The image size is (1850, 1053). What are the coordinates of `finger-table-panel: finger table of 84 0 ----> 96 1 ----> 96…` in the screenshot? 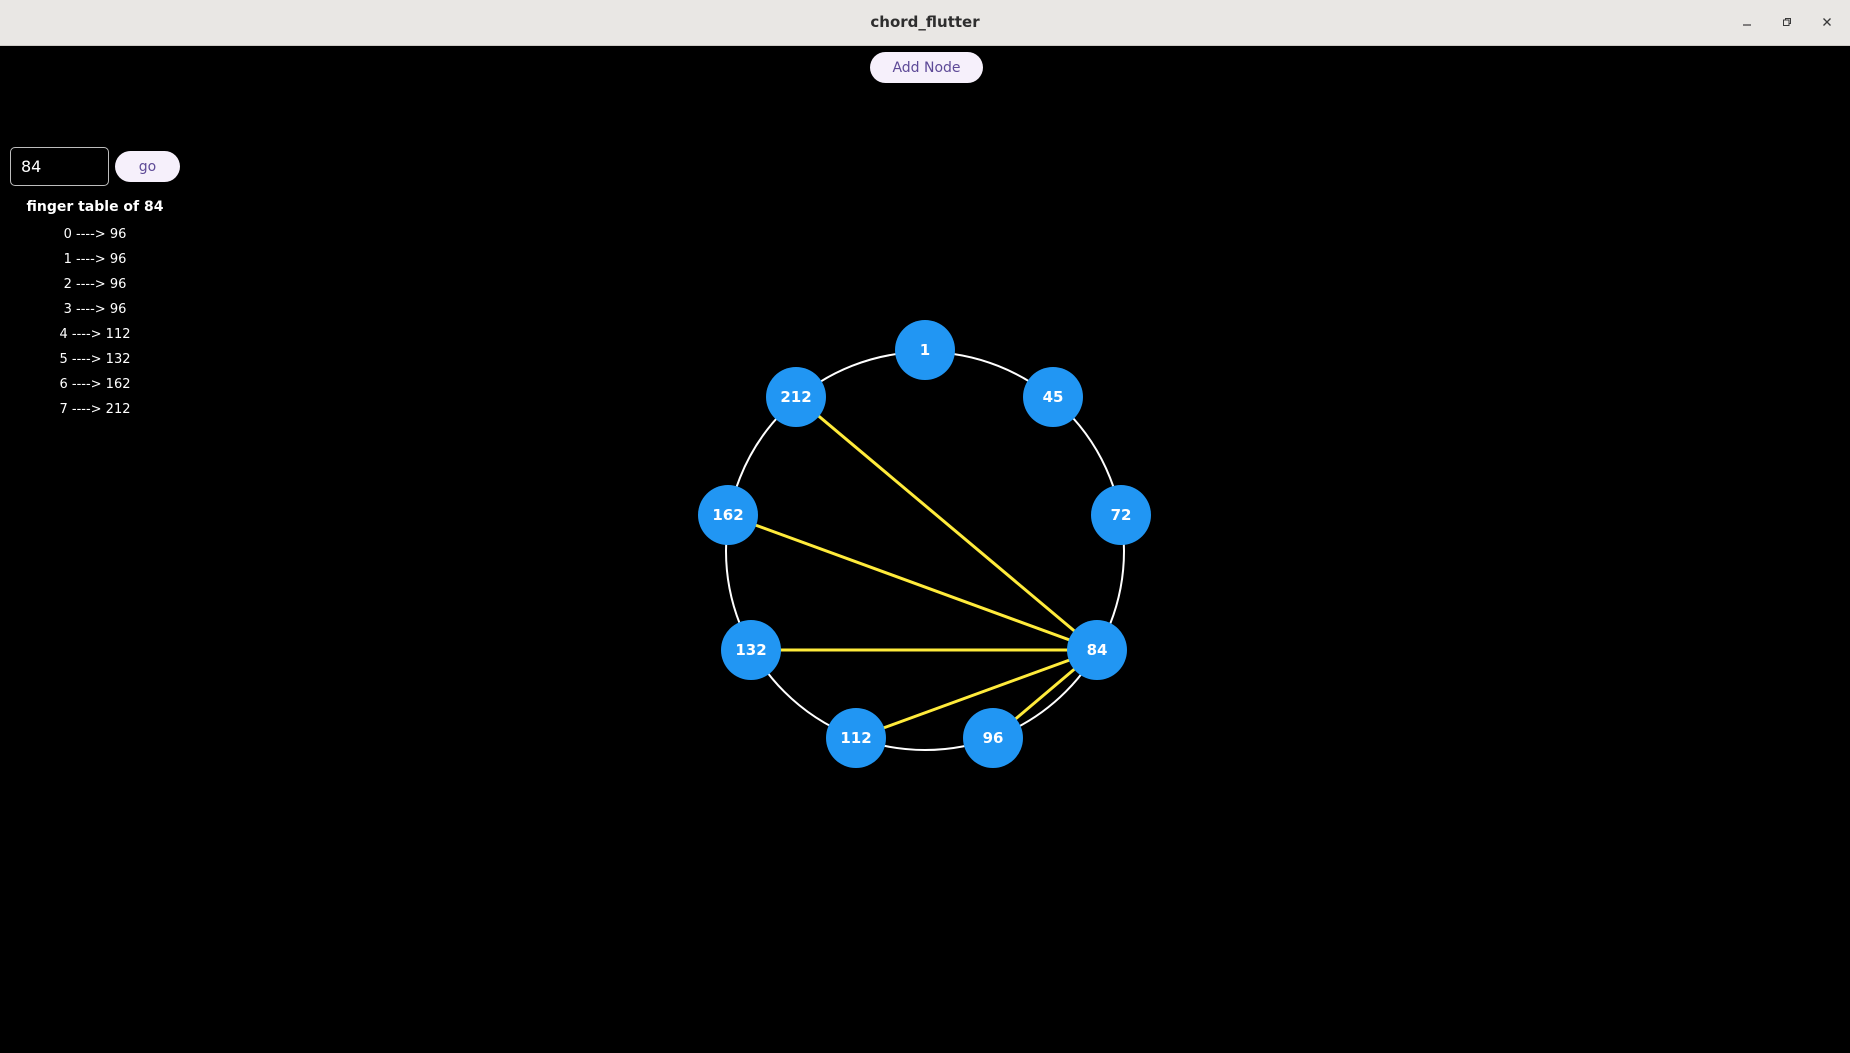 It's located at (95, 309).